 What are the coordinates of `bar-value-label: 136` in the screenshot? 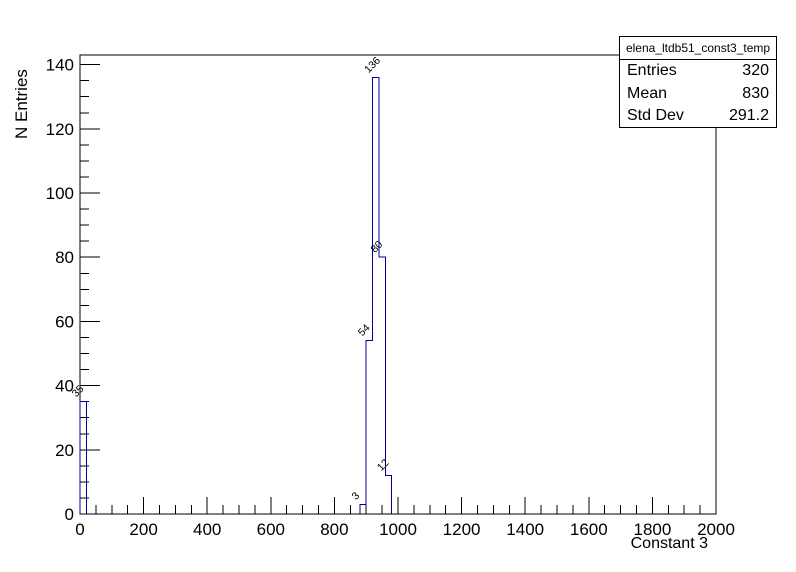 It's located at (372, 65).